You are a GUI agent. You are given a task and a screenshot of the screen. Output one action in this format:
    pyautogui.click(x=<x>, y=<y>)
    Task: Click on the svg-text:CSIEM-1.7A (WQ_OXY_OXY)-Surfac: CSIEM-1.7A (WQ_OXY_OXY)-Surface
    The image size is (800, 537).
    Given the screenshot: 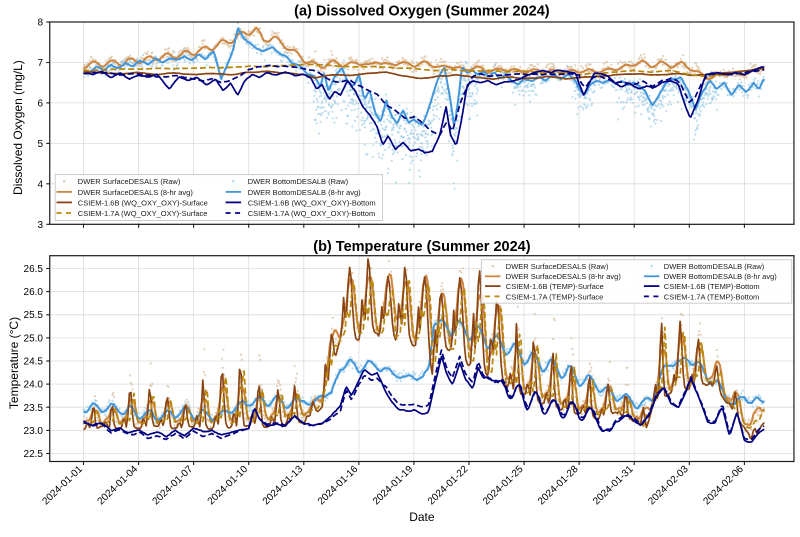 What is the action you would take?
    pyautogui.click(x=143, y=213)
    